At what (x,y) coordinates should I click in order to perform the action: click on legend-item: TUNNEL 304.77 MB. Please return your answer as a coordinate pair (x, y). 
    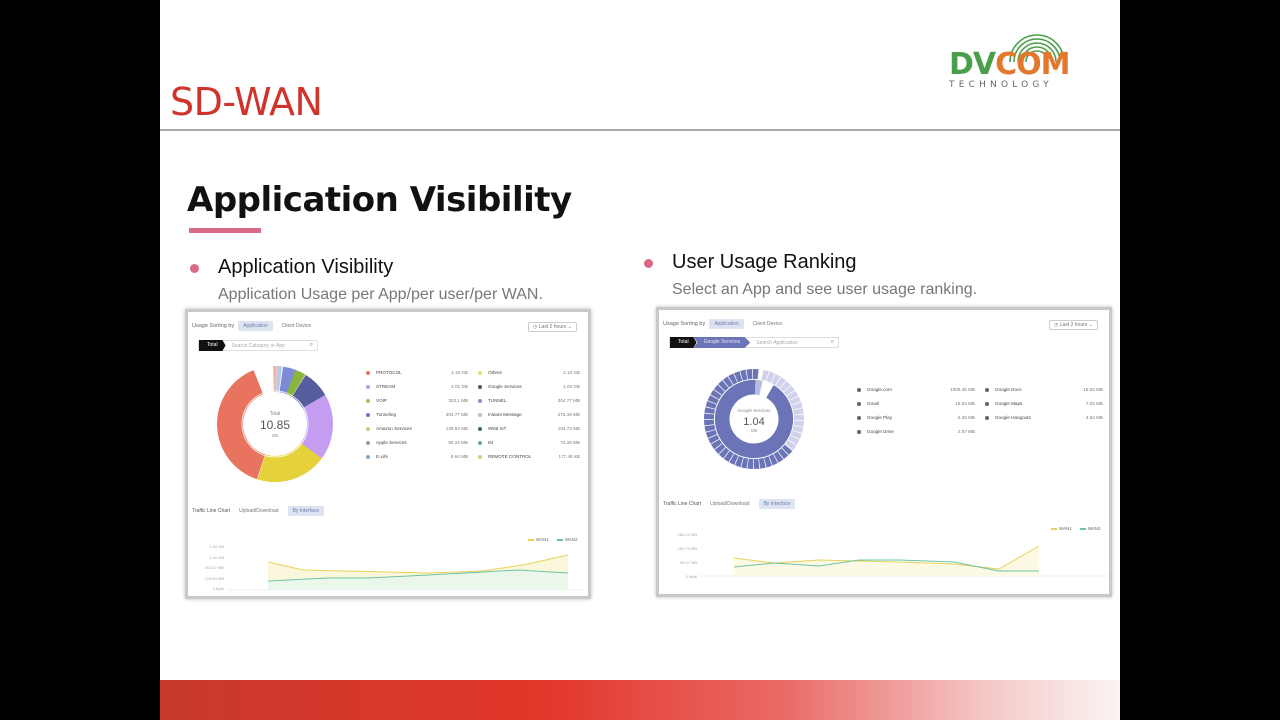
    Looking at the image, I should click on (529, 400).